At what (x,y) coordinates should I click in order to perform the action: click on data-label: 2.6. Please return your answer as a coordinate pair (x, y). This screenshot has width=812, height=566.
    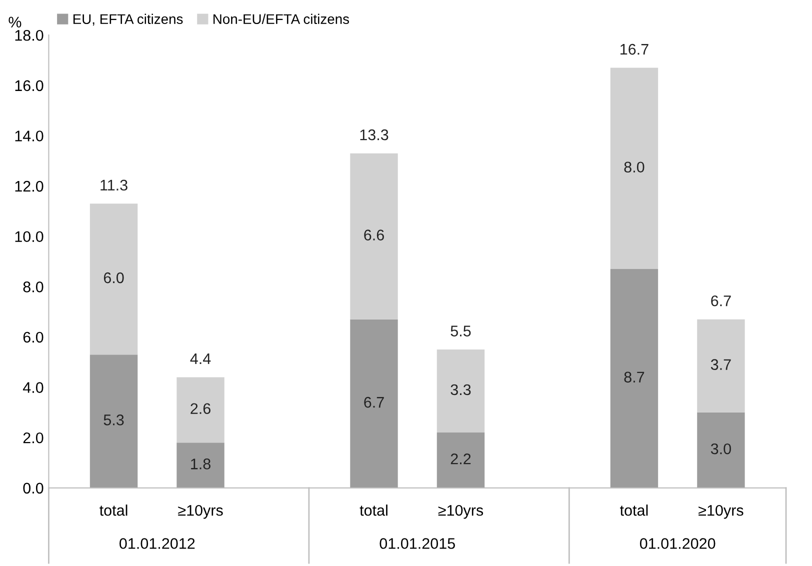
    Looking at the image, I should click on (200, 408).